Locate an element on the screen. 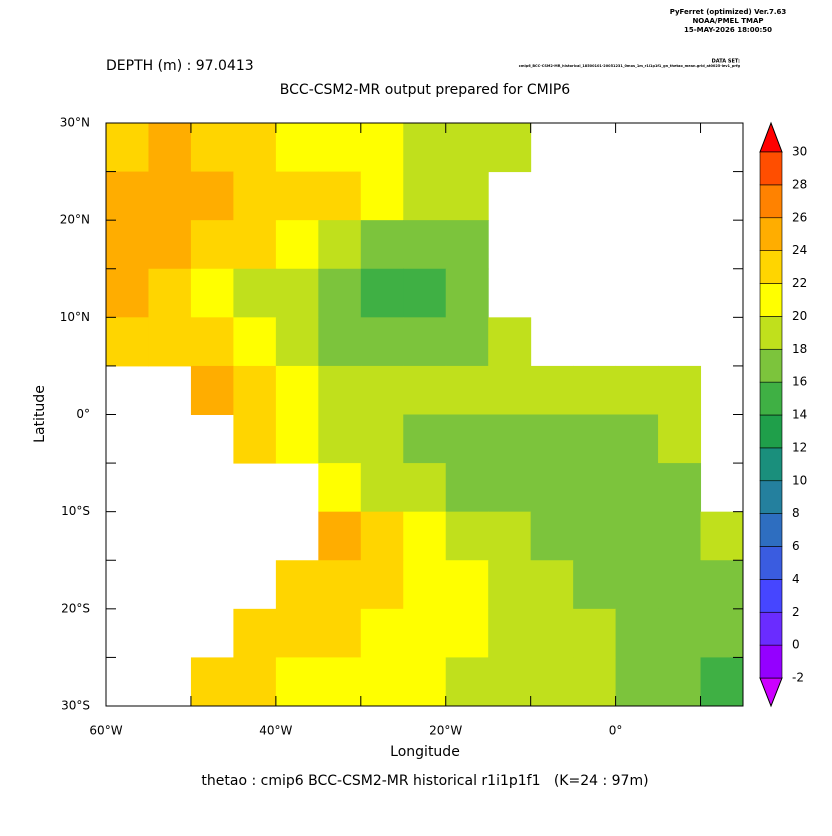  x-axis-label: Longitude is located at coordinates (425, 752).